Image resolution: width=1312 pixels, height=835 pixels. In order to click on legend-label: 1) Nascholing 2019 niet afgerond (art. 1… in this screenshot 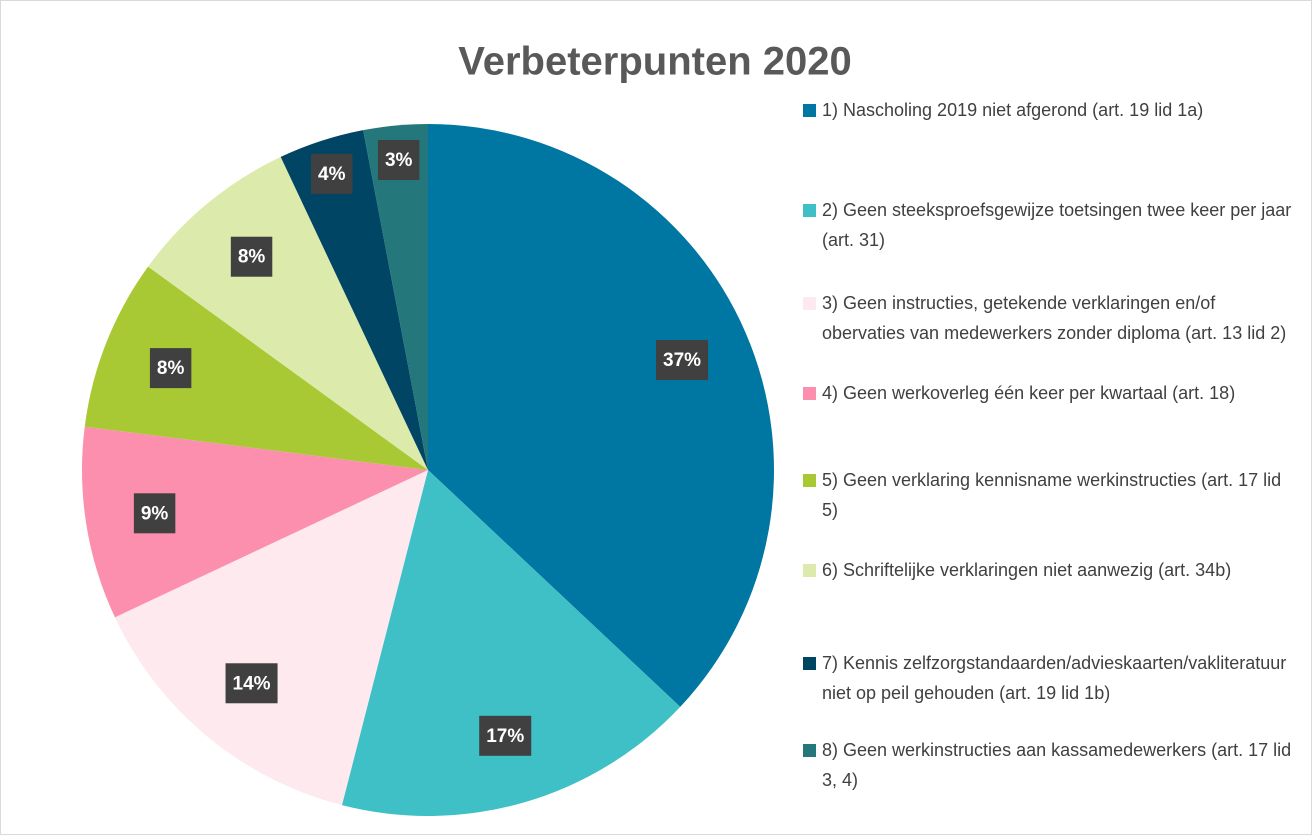, I will do `click(1013, 110)`.